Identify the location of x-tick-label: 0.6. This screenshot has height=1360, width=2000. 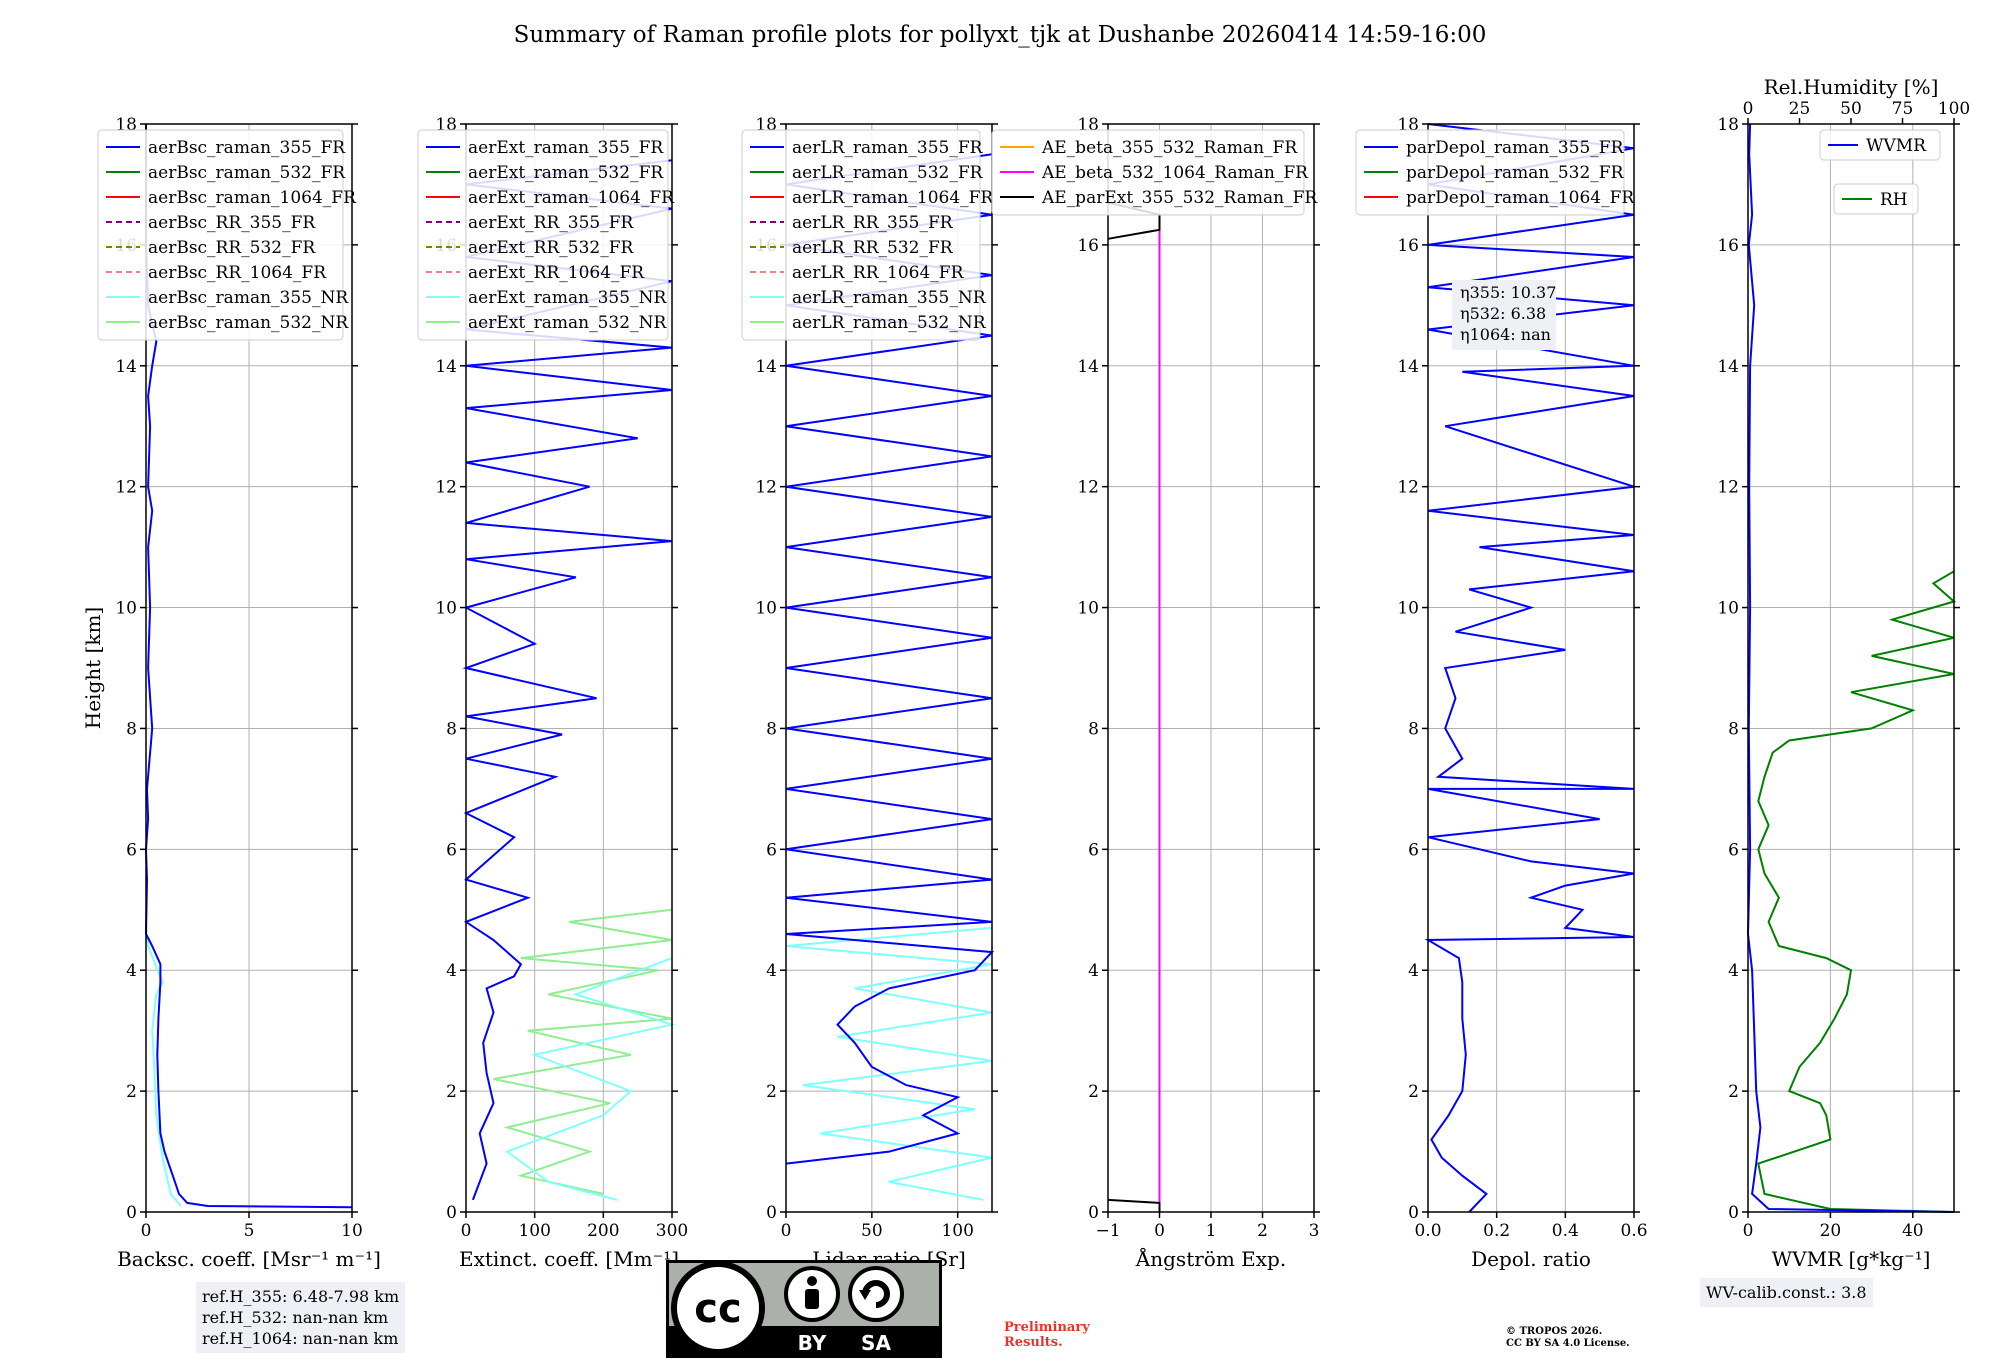
(1633, 1231).